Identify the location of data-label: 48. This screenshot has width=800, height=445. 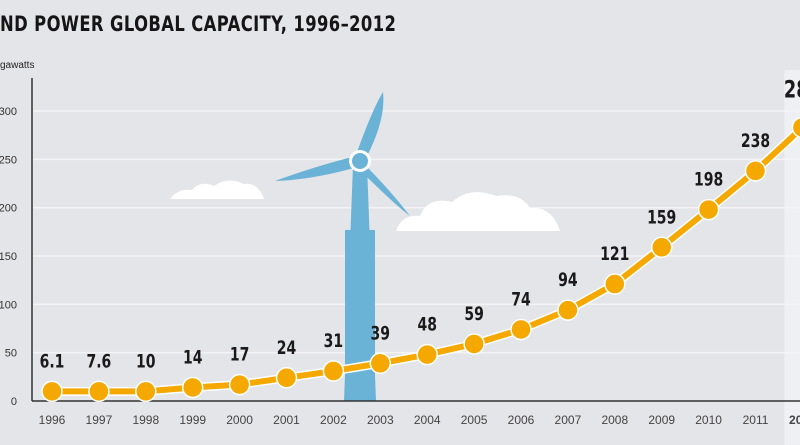
(426, 325).